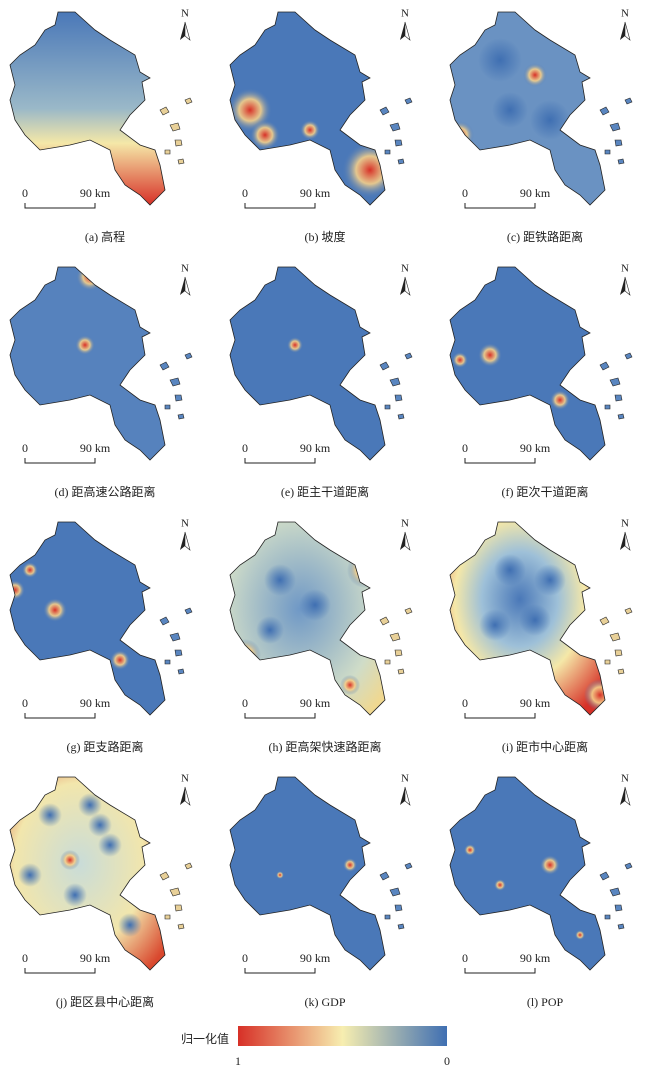  What do you see at coordinates (545, 1002) in the screenshot?
I see `panel-caption: (l) POP` at bounding box center [545, 1002].